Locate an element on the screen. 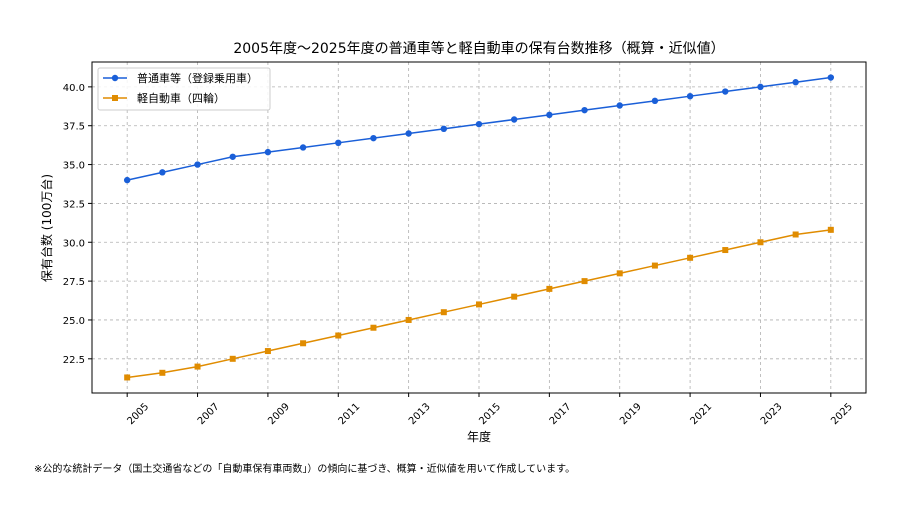 The height and width of the screenshot is (505, 911). x-tick-label: 2013 is located at coordinates (420, 414).